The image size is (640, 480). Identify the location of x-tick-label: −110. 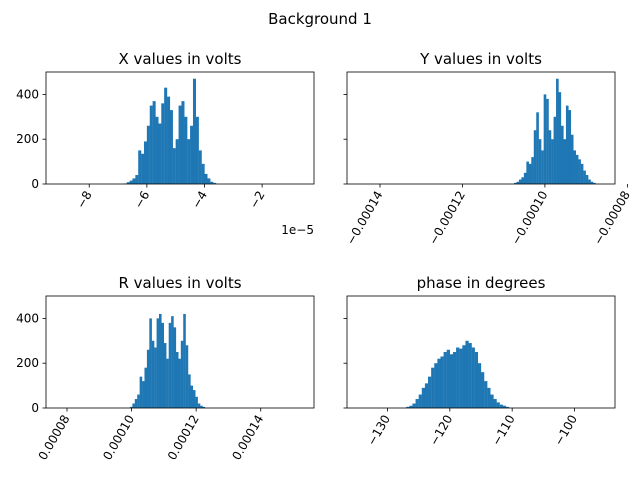
(503, 431).